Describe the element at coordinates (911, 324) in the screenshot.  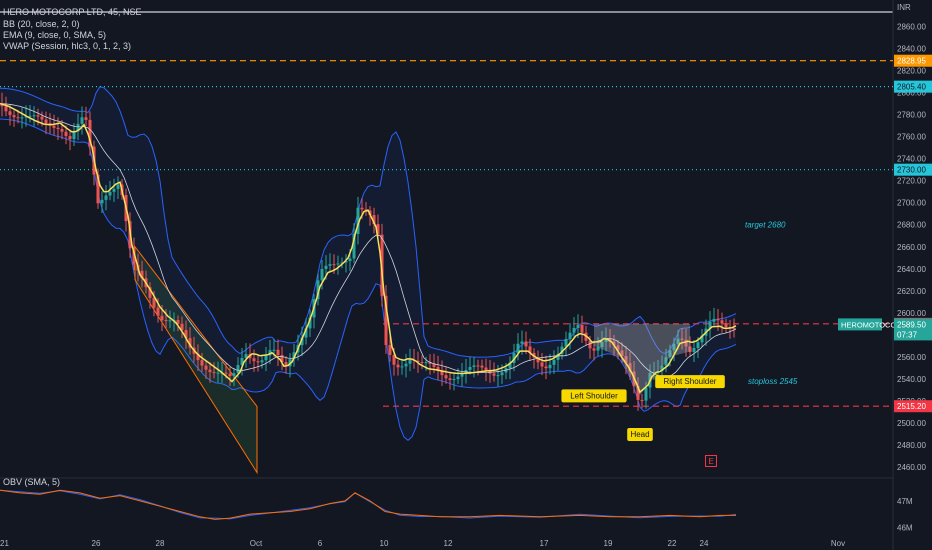
I see `last-price-label: 2589.50` at that location.